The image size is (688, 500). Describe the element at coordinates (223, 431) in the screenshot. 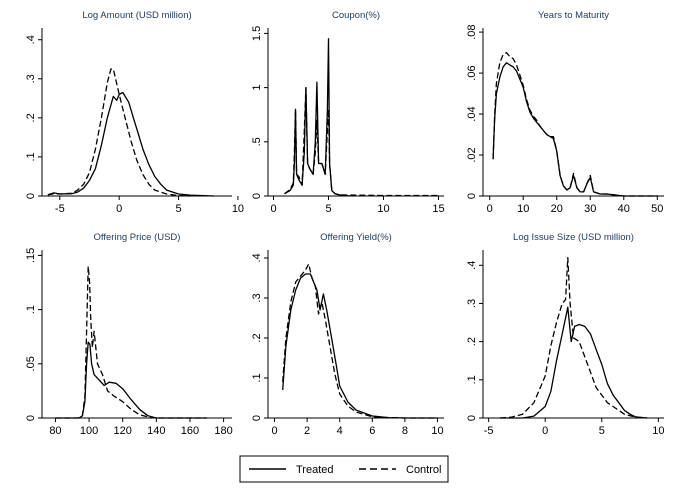

I see `panel-4-xtick-label: 180` at that location.